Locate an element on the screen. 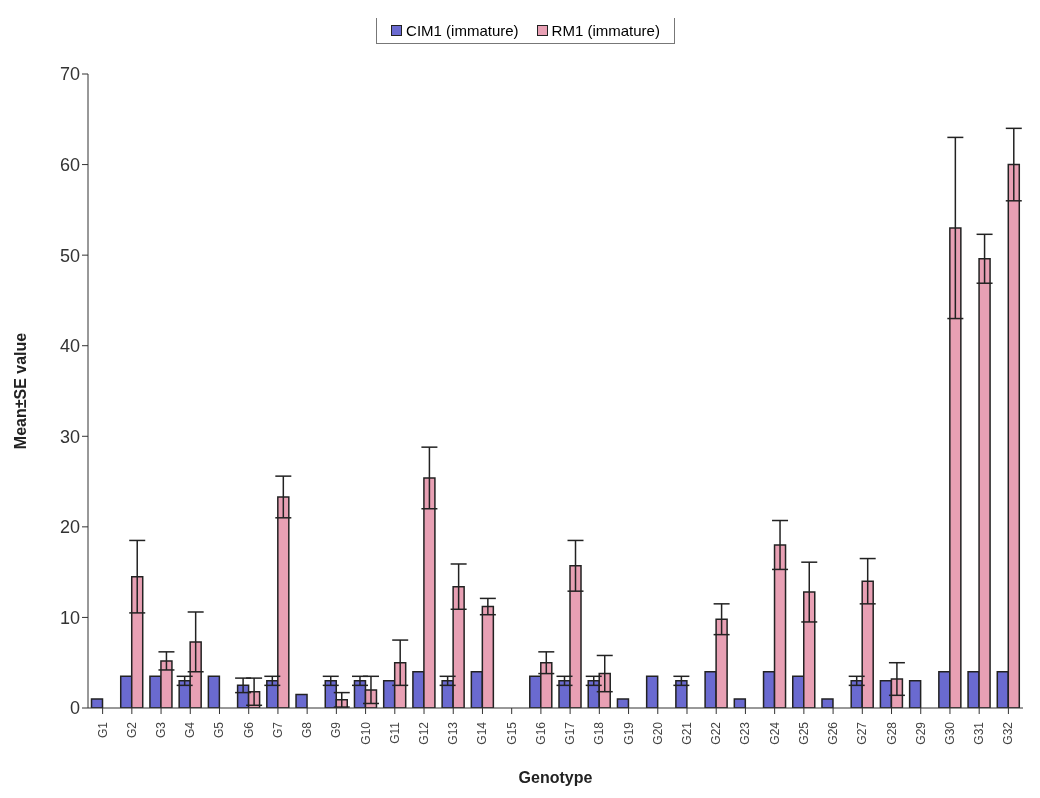 This screenshot has width=1040, height=798. x-tick-label: G25 is located at coordinates (803, 733).